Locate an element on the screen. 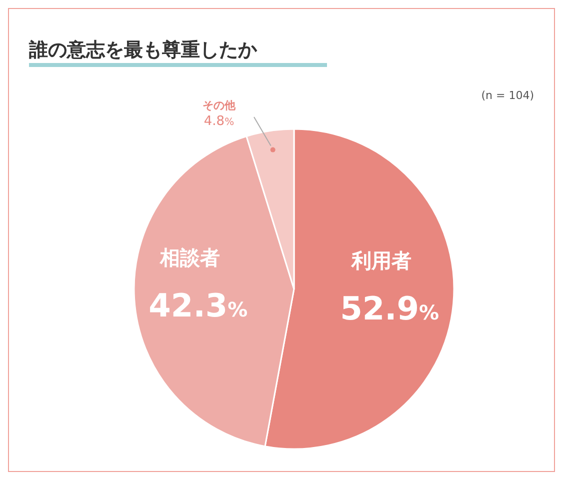 Image resolution: width=563 pixels, height=480 pixels. data-label: 4.8% is located at coordinates (219, 121).